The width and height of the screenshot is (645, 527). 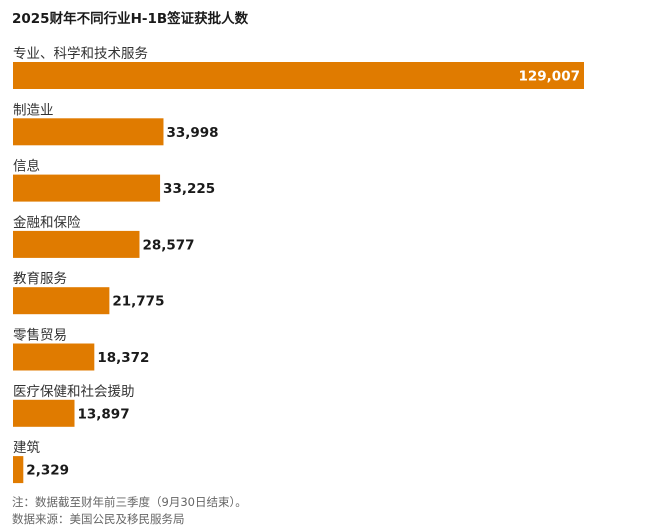 I want to click on category-label: 建筑, so click(x=26, y=448).